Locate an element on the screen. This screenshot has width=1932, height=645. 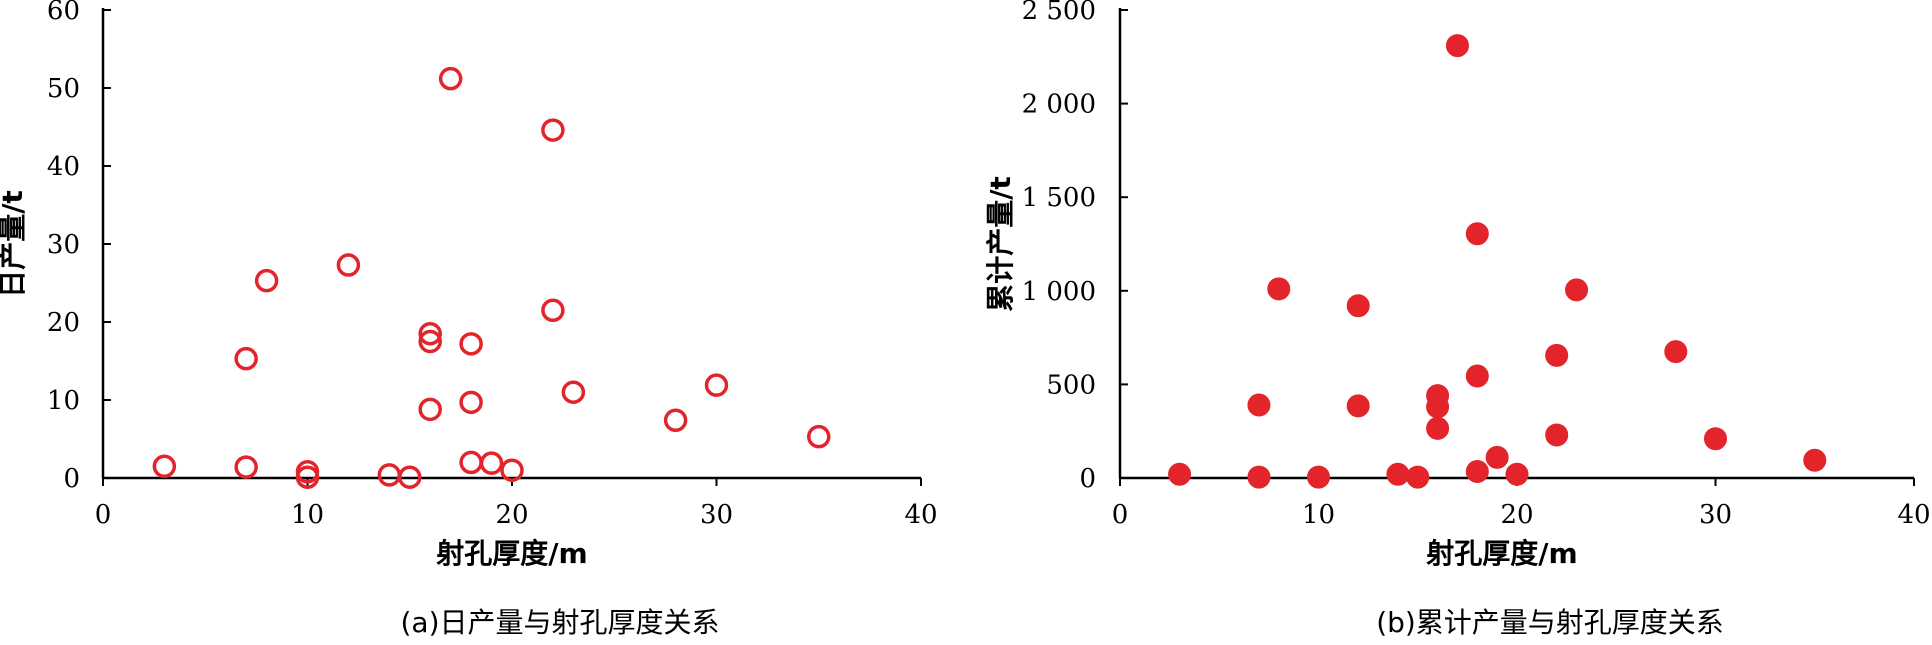
chart-caption: (b)累计产量与射孔厚度关系 is located at coordinates (1550, 622).